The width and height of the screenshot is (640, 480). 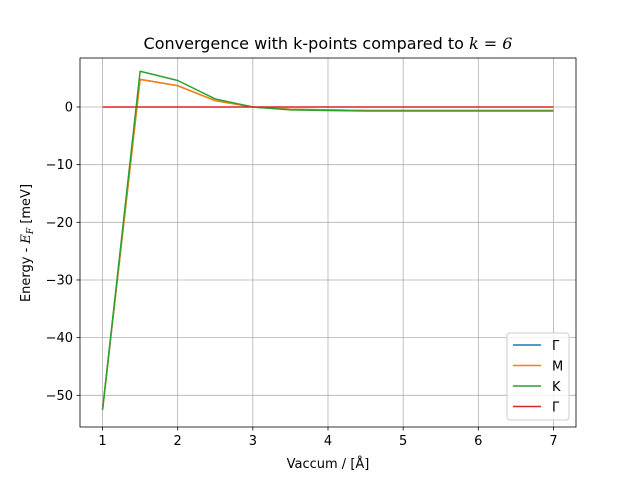 What do you see at coordinates (557, 367) in the screenshot?
I see `legend-label: M` at bounding box center [557, 367].